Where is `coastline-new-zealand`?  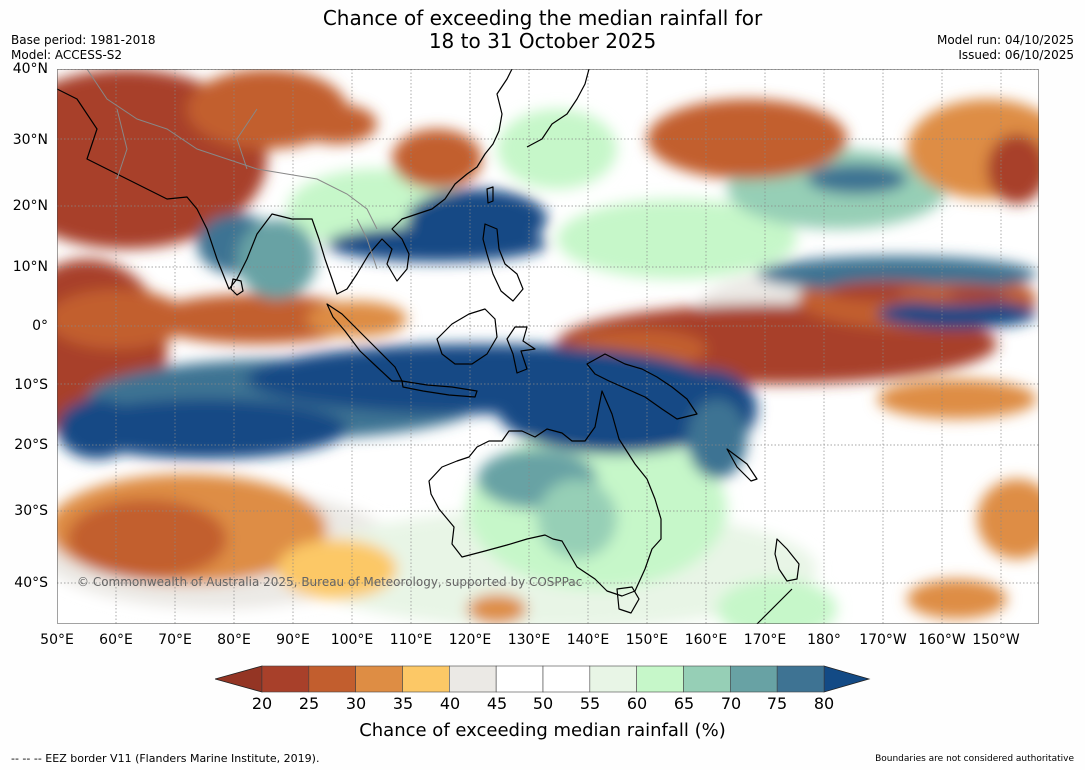
coastline-new-zealand is located at coordinates (778, 581).